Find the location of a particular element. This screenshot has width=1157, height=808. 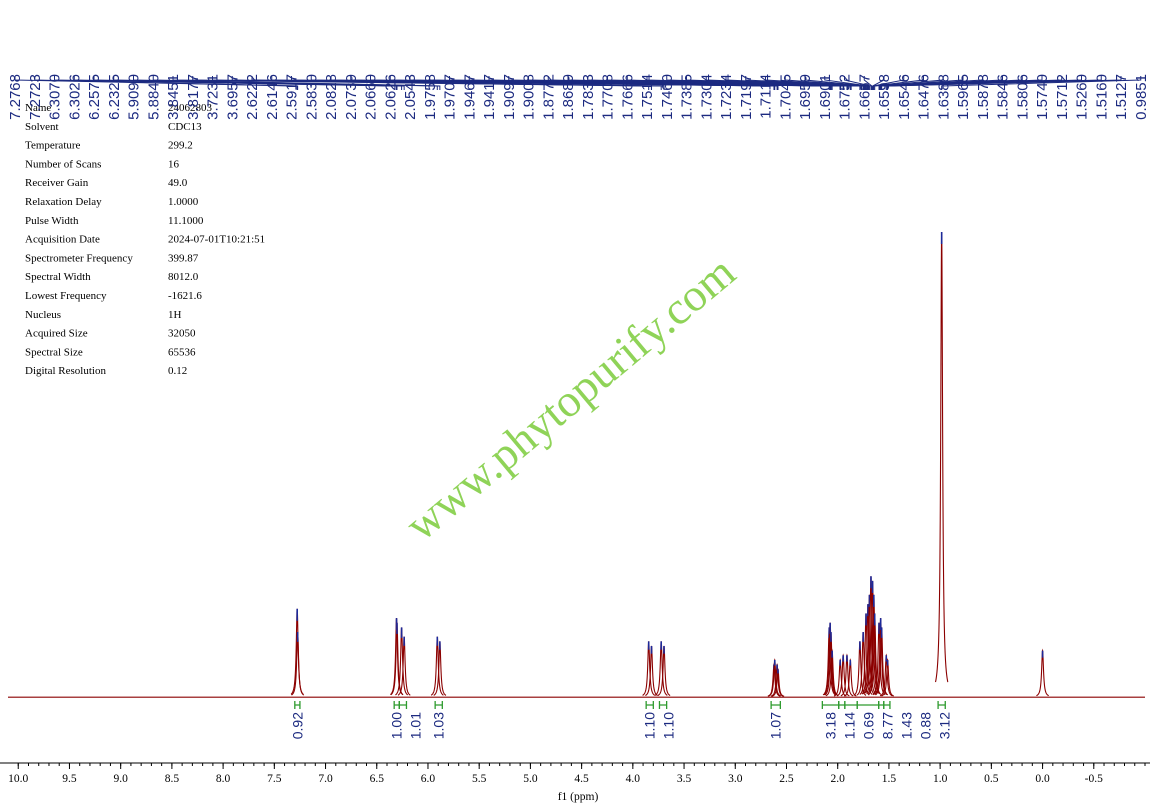

parameter-name: Relaxation Delay is located at coordinates (63, 202).